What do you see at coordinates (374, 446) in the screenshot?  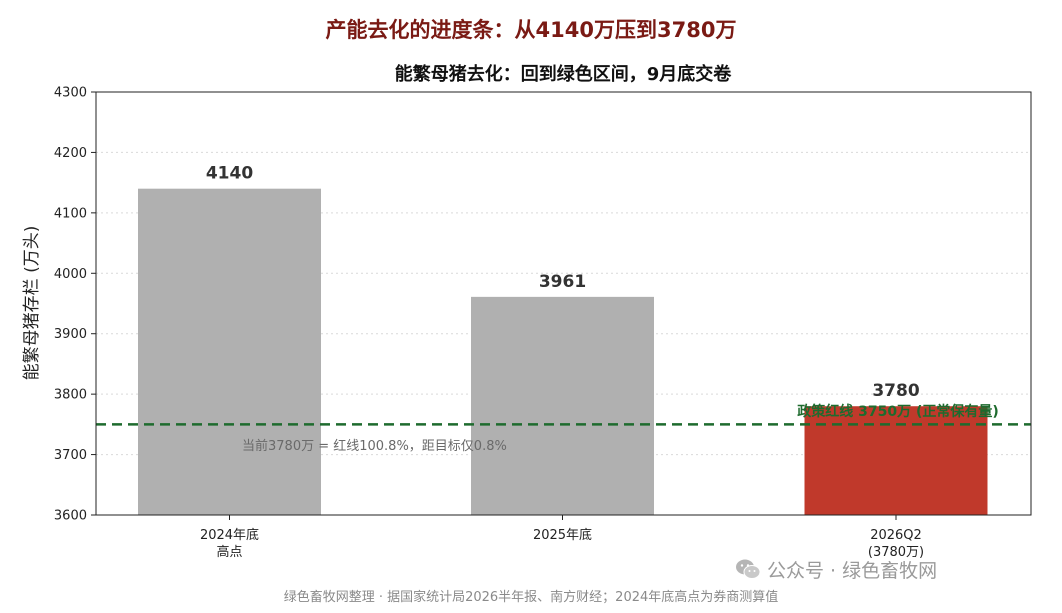 I see `annotation-text: 当前3780万 = 红线100.8%，距目标仅0.8%` at bounding box center [374, 446].